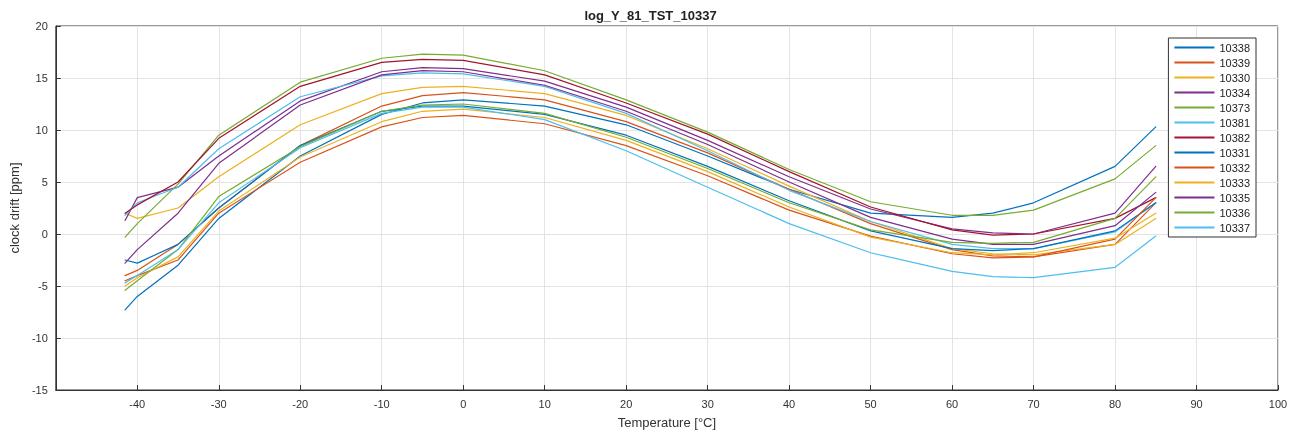  Describe the element at coordinates (44, 182) in the screenshot. I see `y-tick-label: 5` at that location.